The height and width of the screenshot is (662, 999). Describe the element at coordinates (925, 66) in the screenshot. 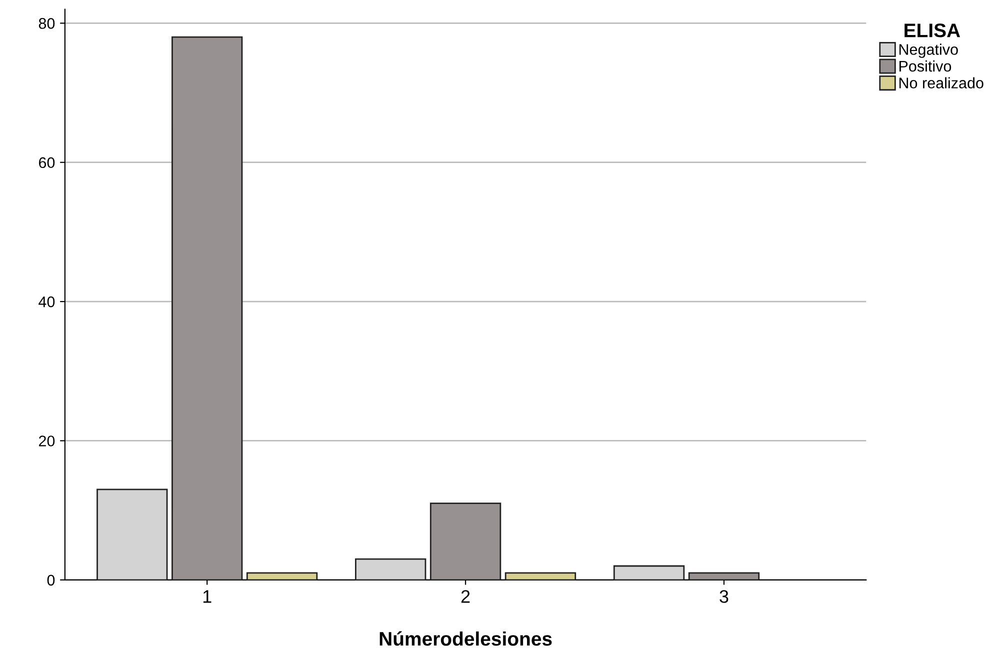

I see `legend-label: Positivo` at that location.